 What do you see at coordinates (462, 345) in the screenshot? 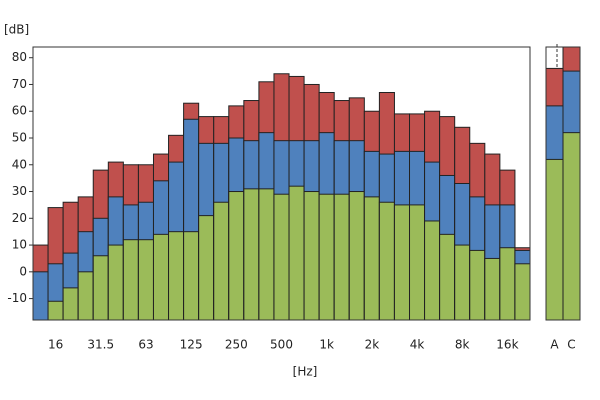
I see `x-tick-label: 8k` at bounding box center [462, 345].